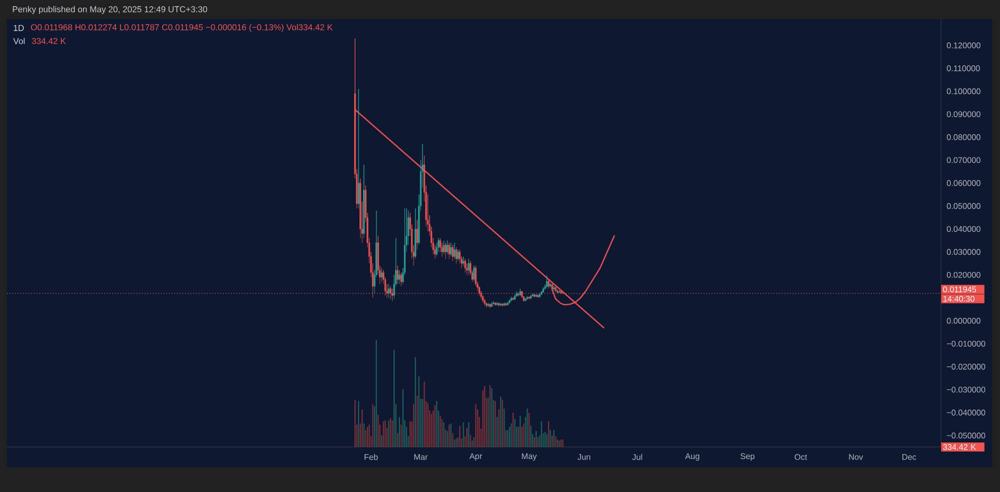 The height and width of the screenshot is (492, 1000). I want to click on y-tick-label: −0.050000, so click(966, 435).